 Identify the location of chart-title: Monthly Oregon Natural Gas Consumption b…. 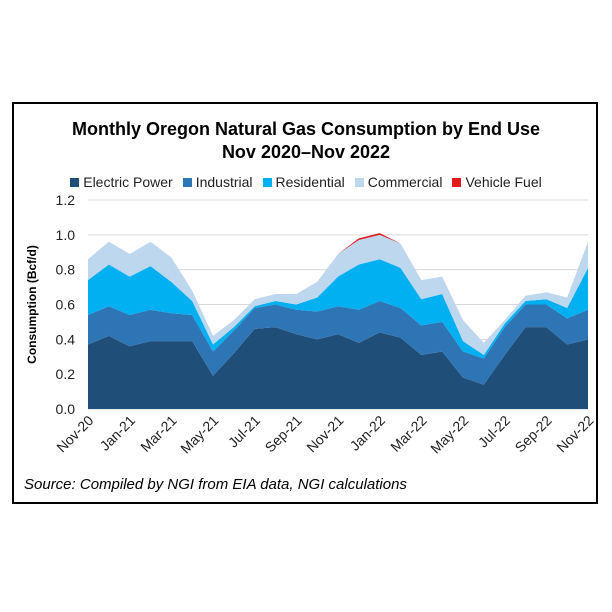
(306, 141).